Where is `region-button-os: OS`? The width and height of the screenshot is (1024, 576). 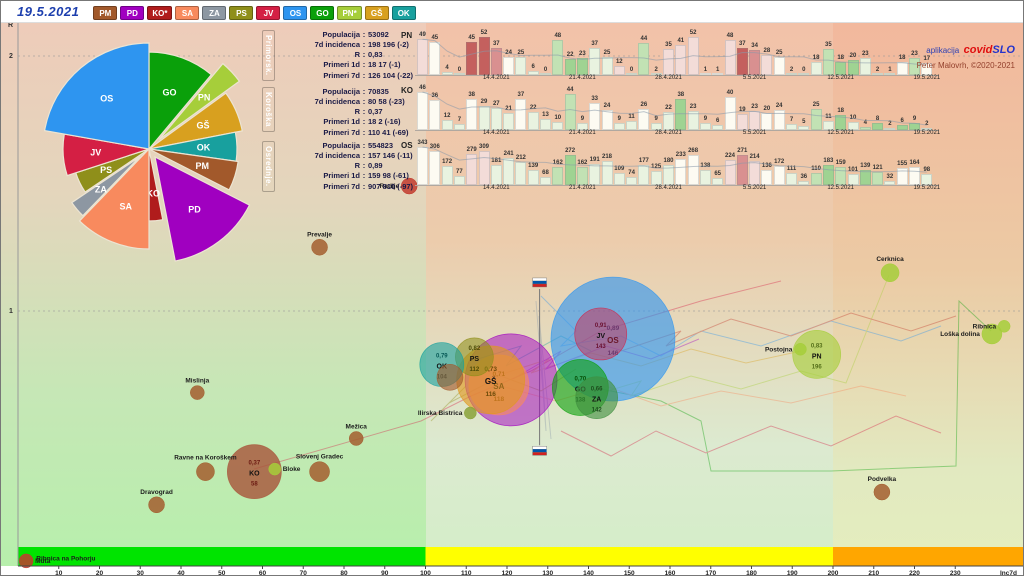
region-button-os: OS is located at coordinates (295, 12).